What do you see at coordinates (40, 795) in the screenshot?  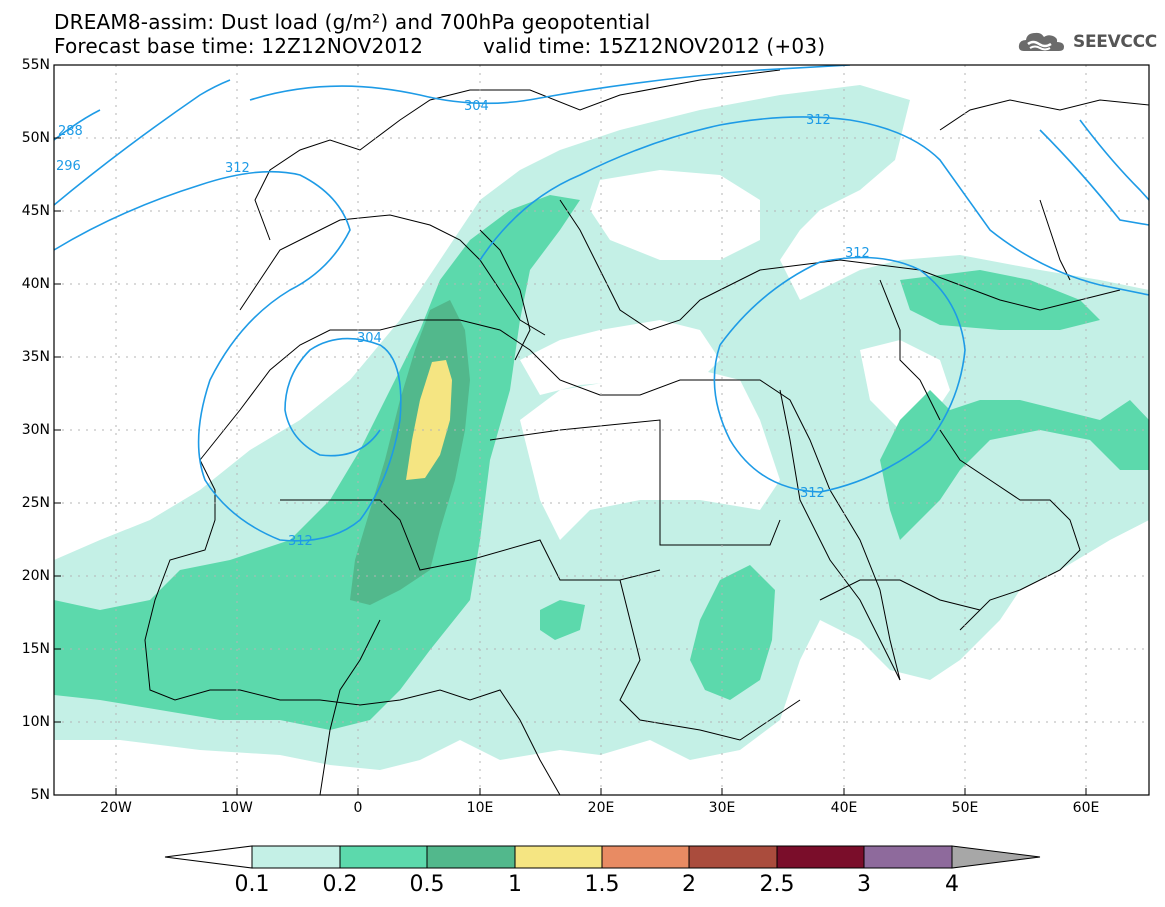 I see `lat-label: 5N` at bounding box center [40, 795].